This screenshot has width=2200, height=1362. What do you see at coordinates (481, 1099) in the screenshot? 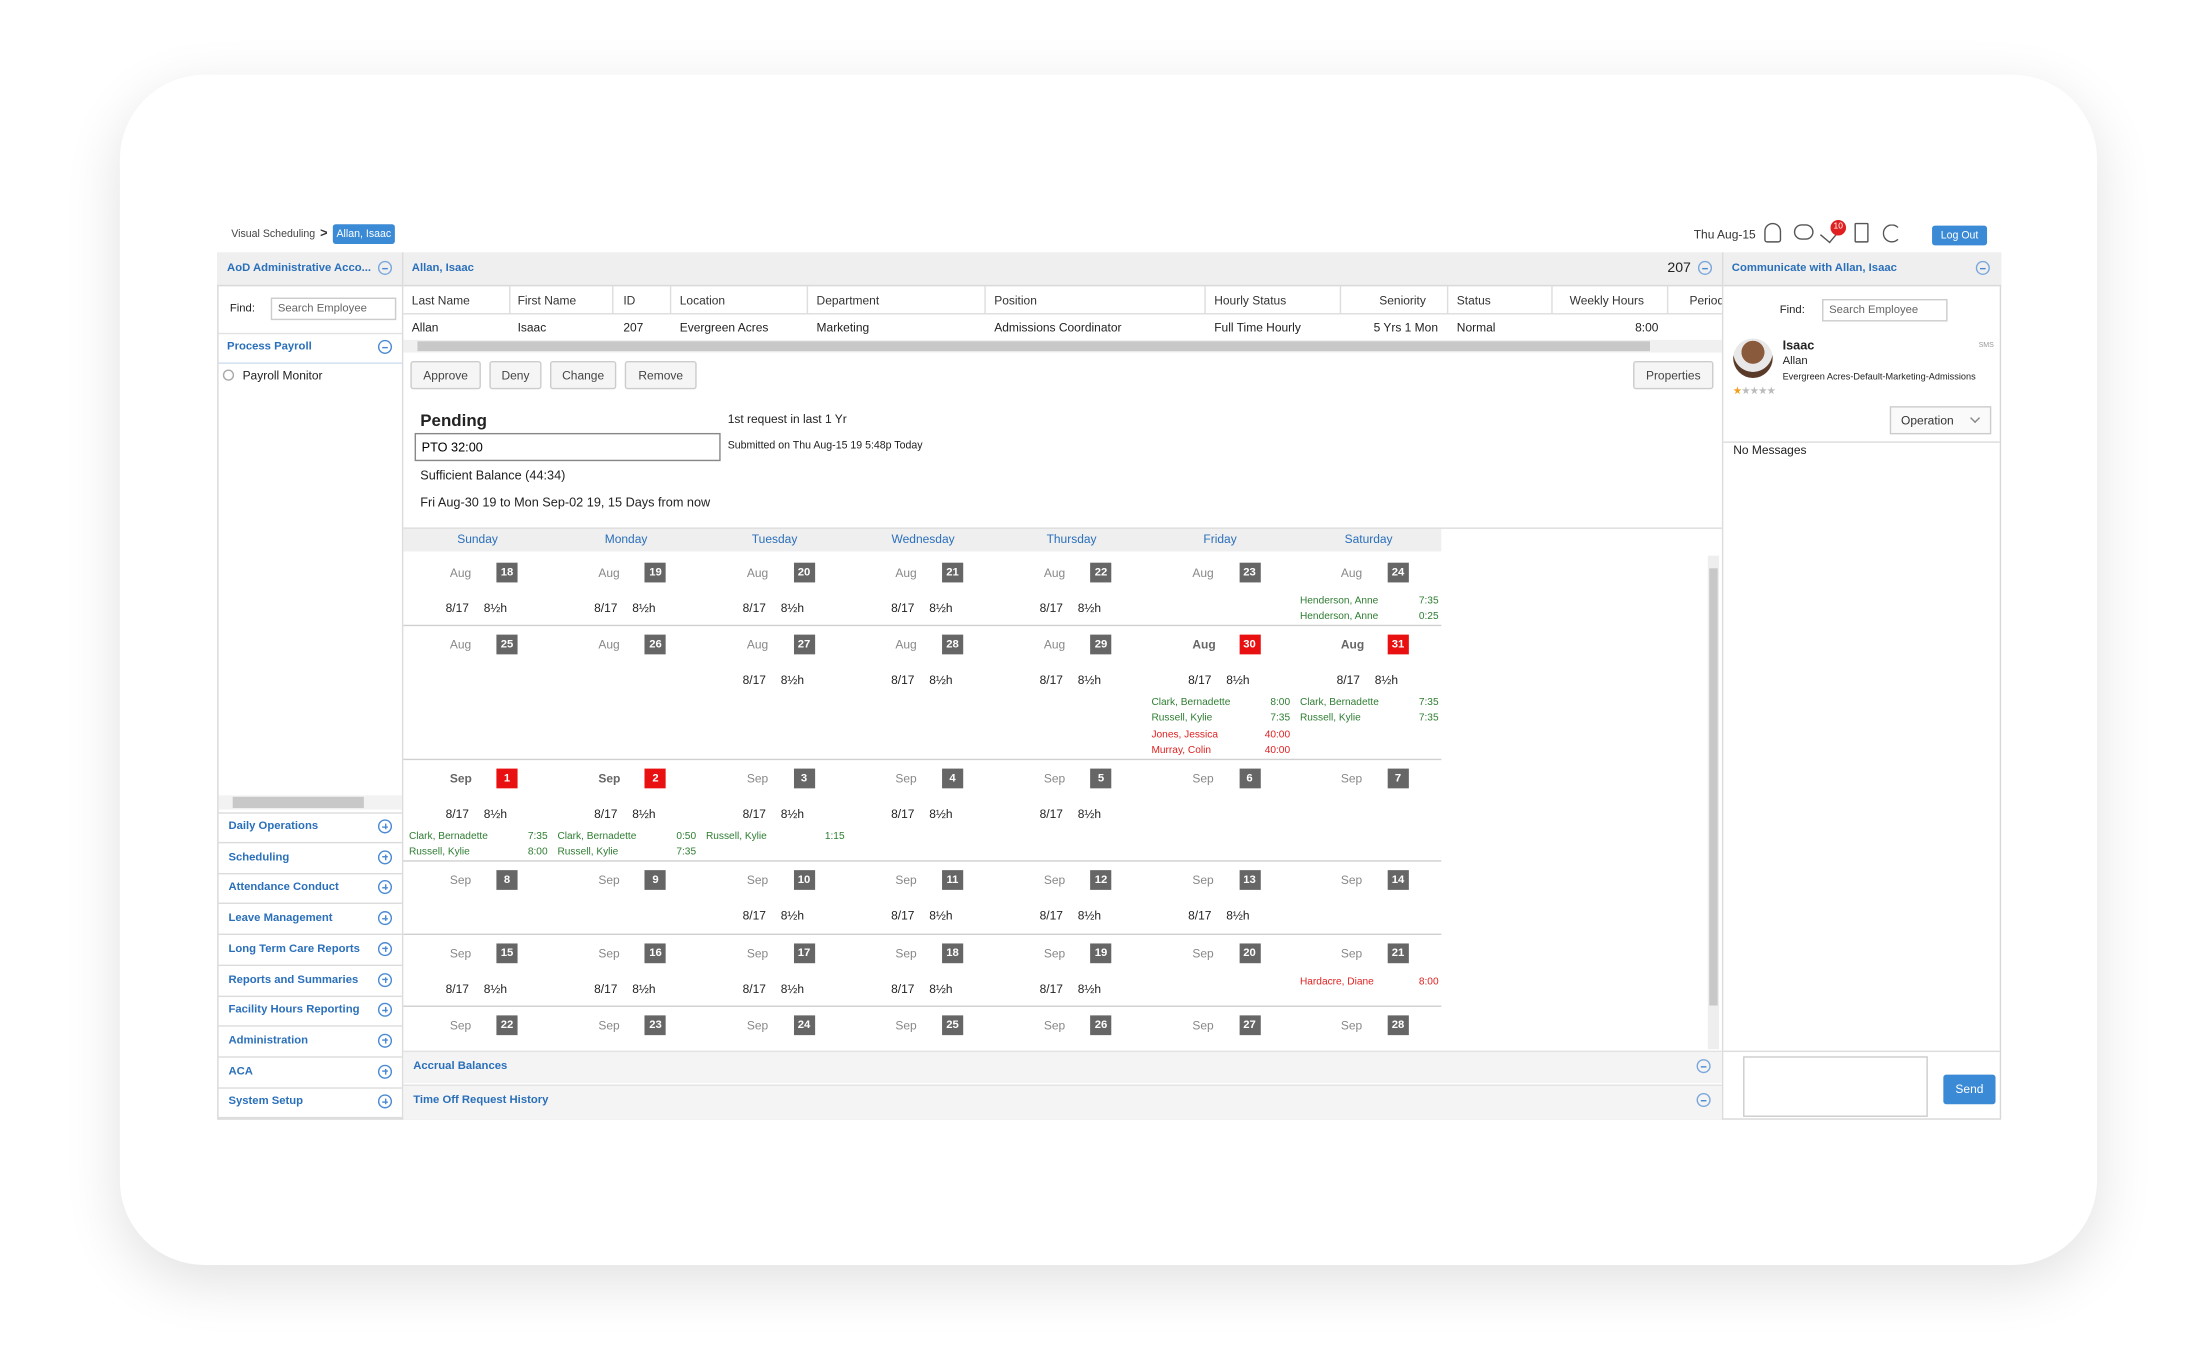
I see `panel-title: Time Off Request History` at bounding box center [481, 1099].